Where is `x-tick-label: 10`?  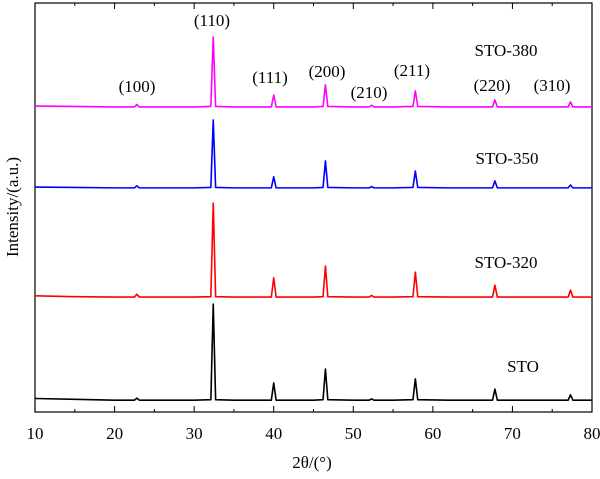 x-tick-label: 10 is located at coordinates (35, 433).